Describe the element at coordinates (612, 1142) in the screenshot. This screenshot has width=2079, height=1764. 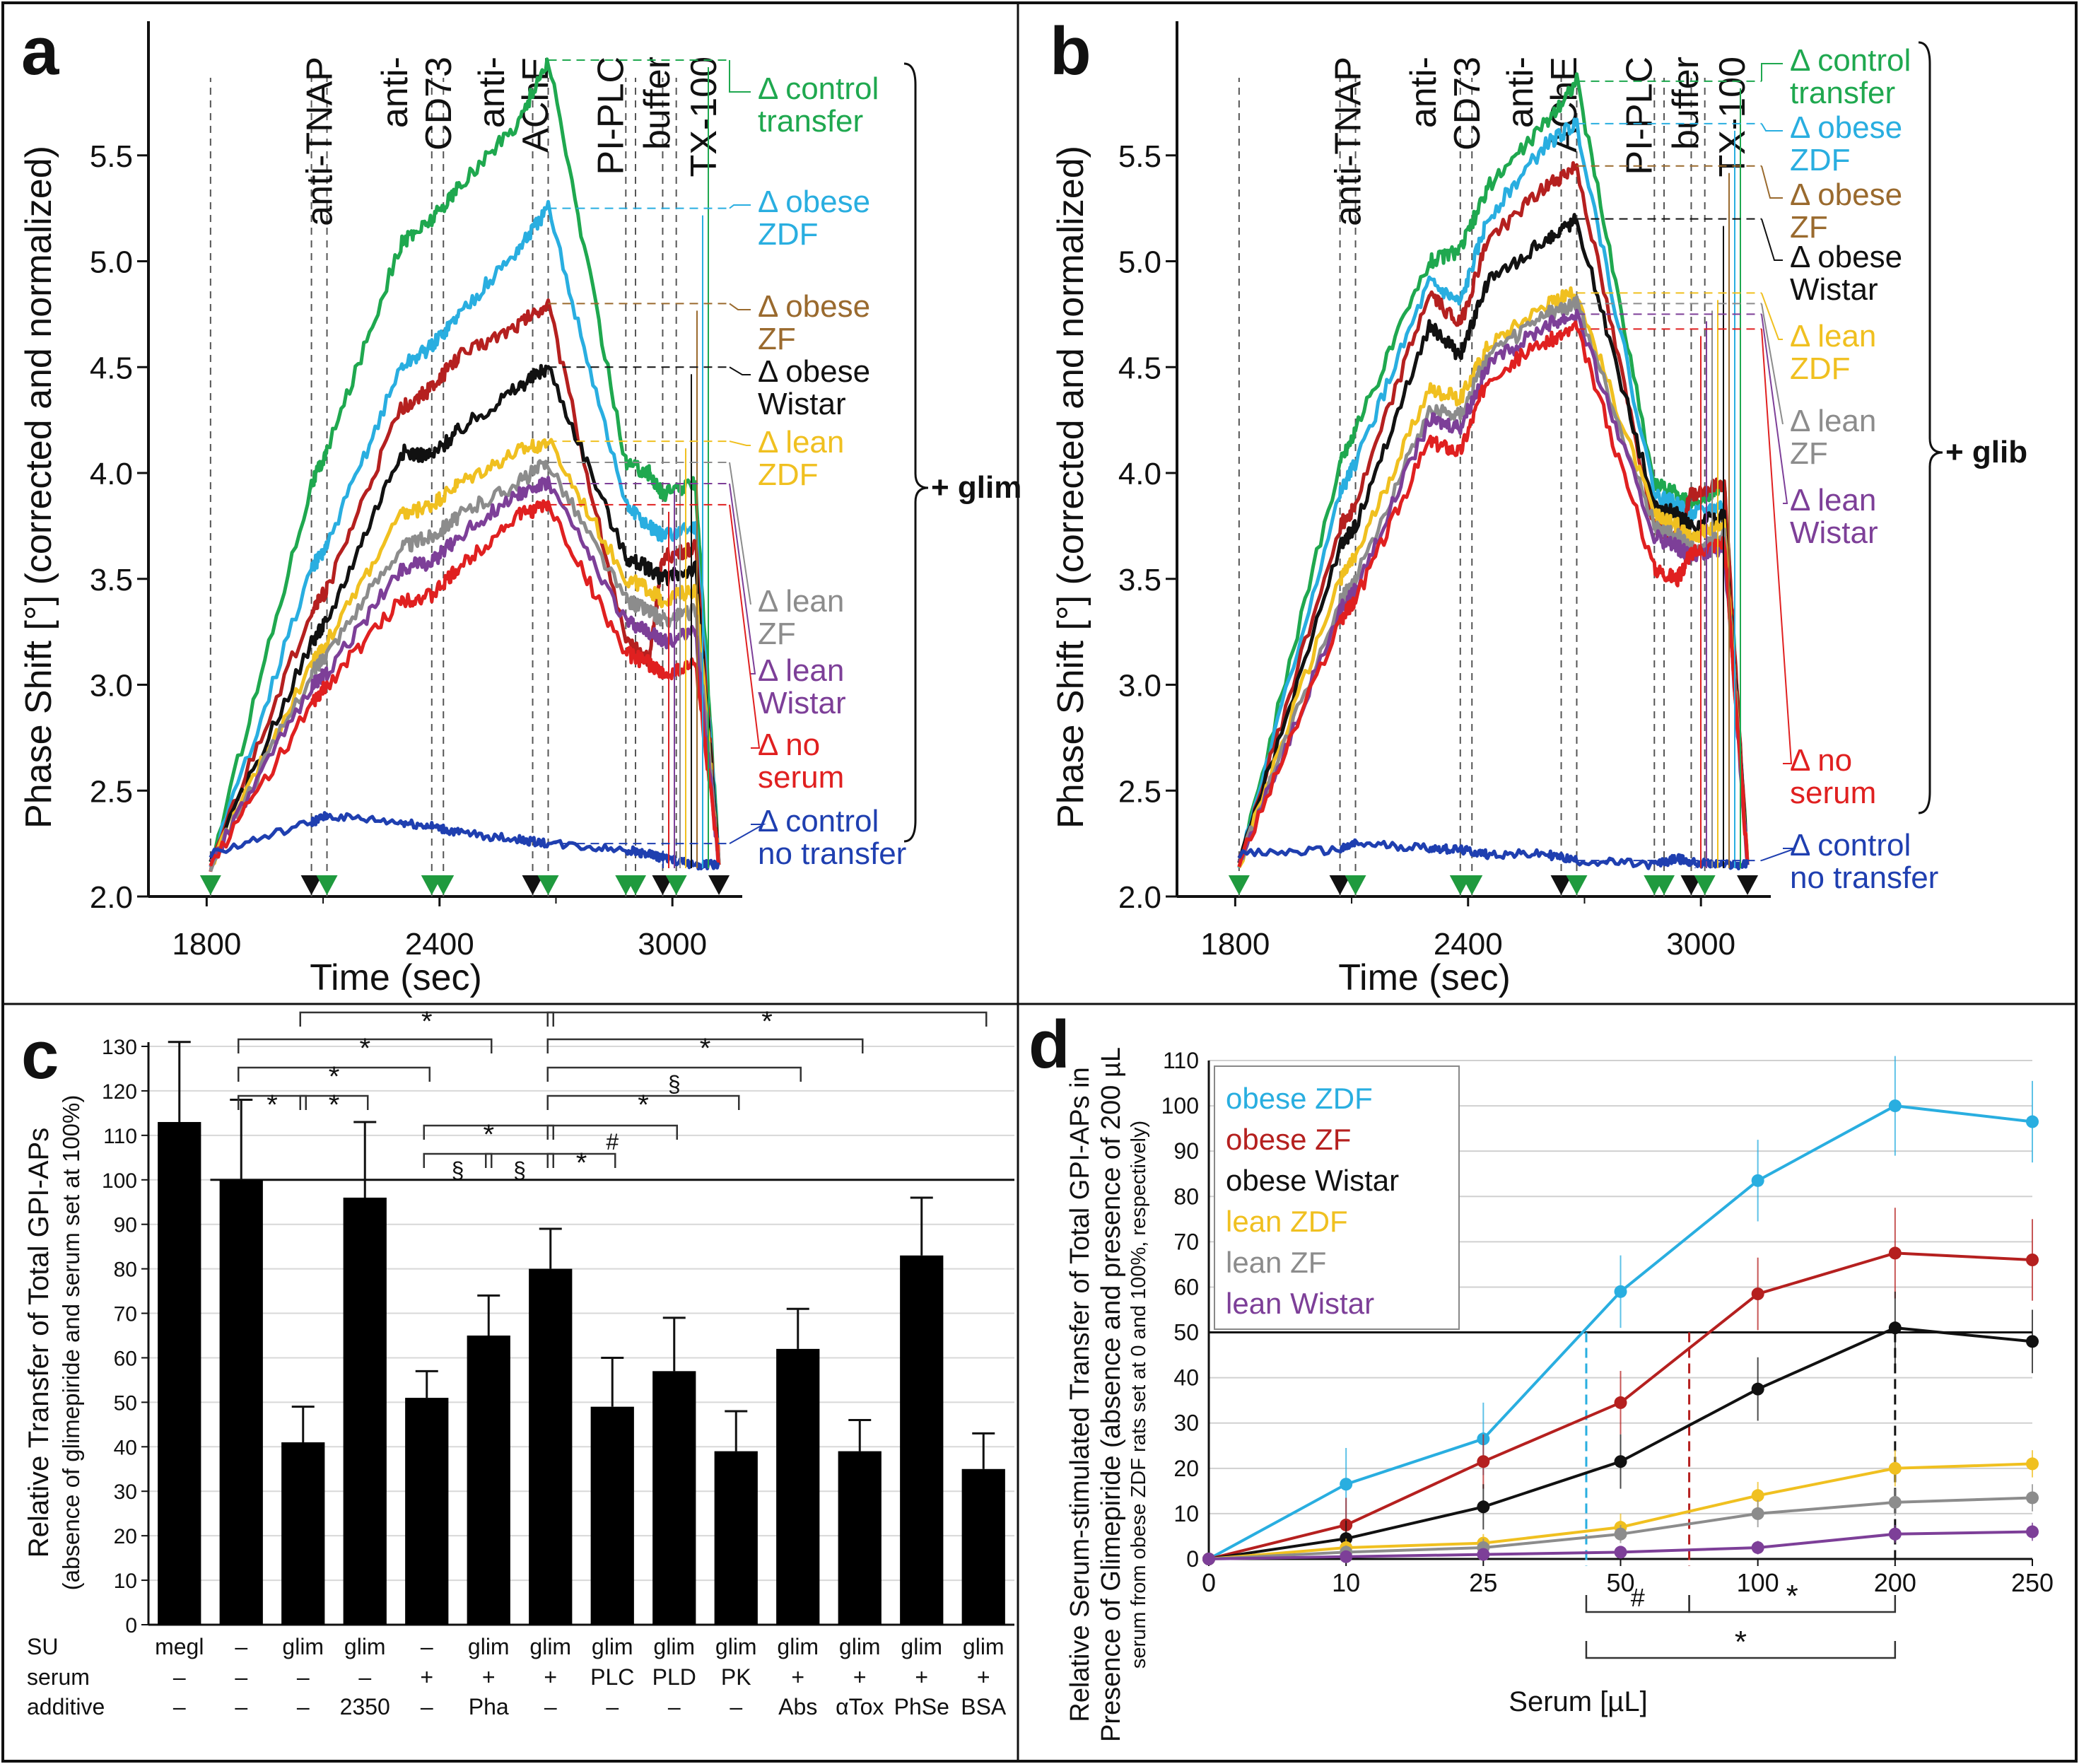
I see `significance-marker: #` at that location.